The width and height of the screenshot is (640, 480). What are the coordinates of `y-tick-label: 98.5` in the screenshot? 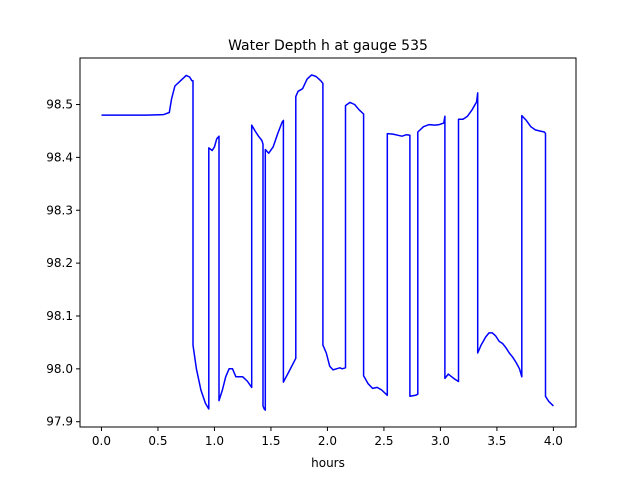 It's located at (59, 105).